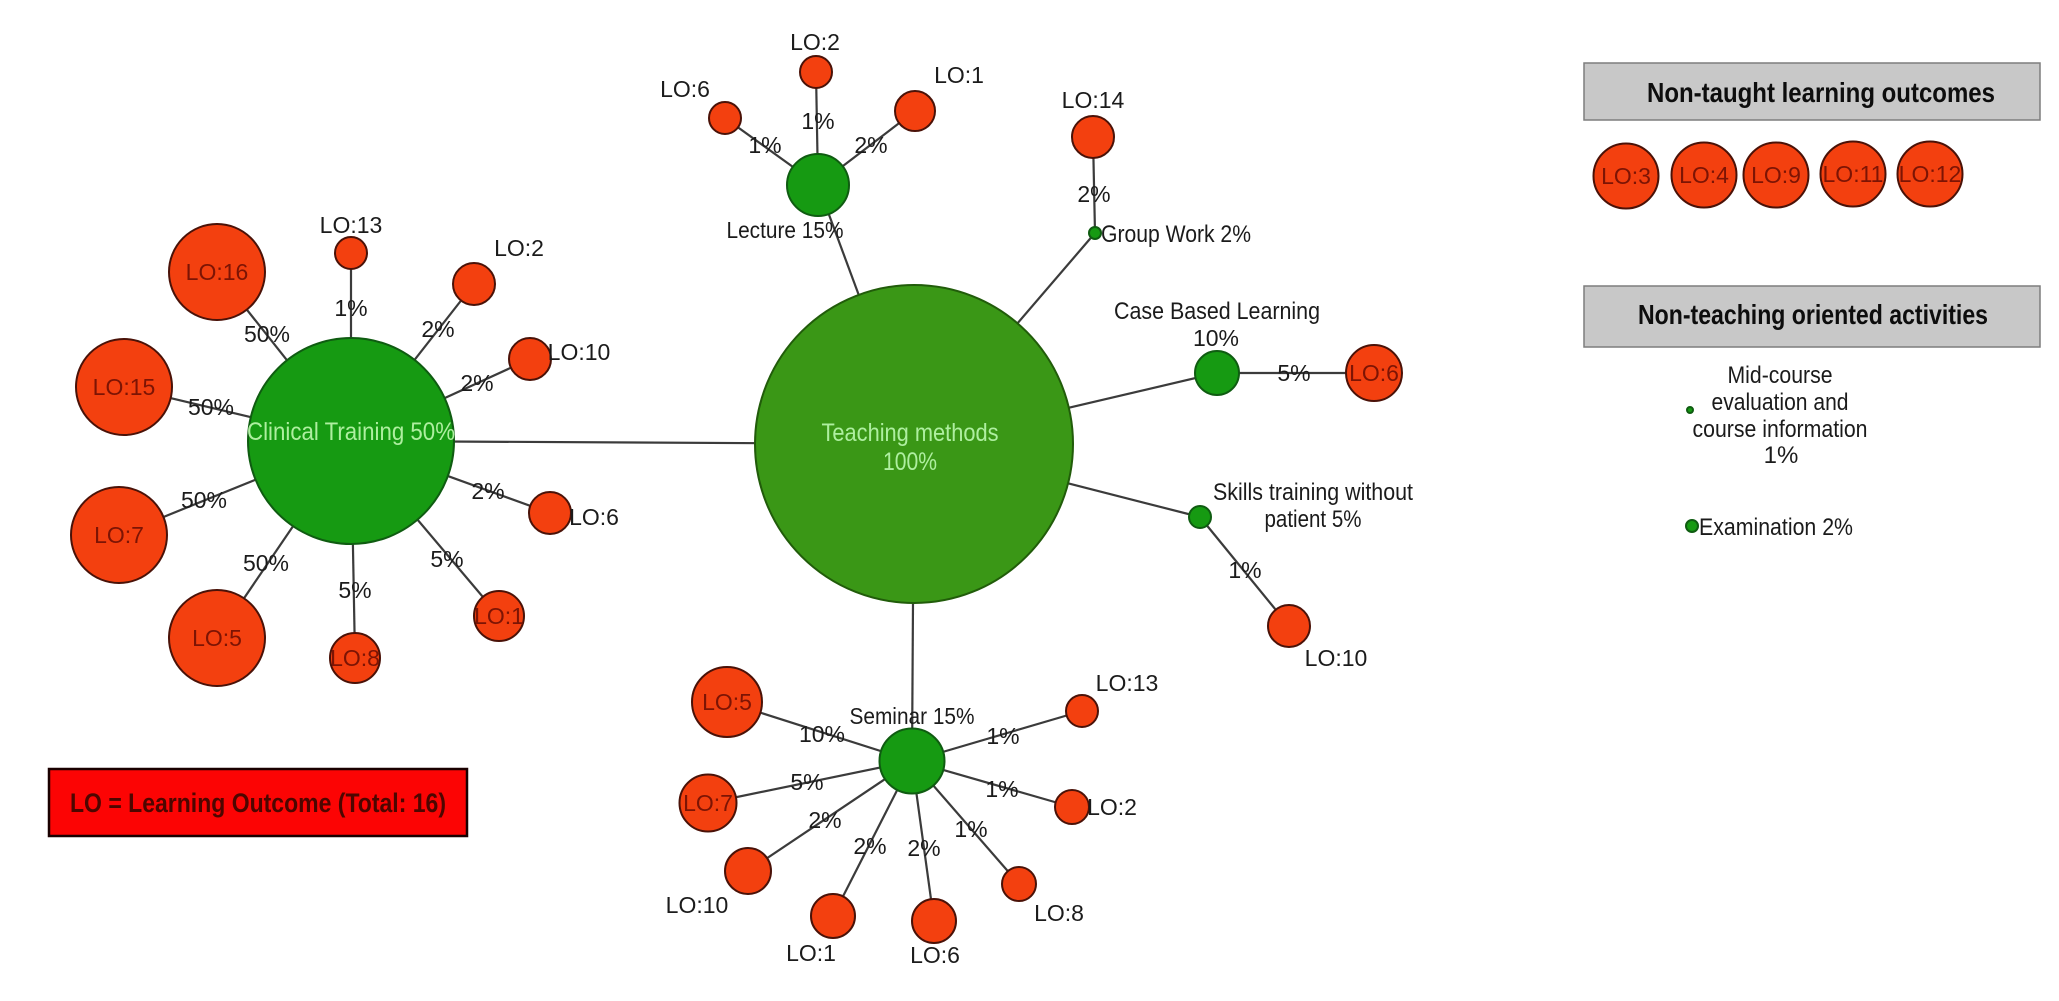  I want to click on svg-text:LO = Learning Outcome (Total:: LO = Learning Outcome (Total: 16), so click(258, 803).